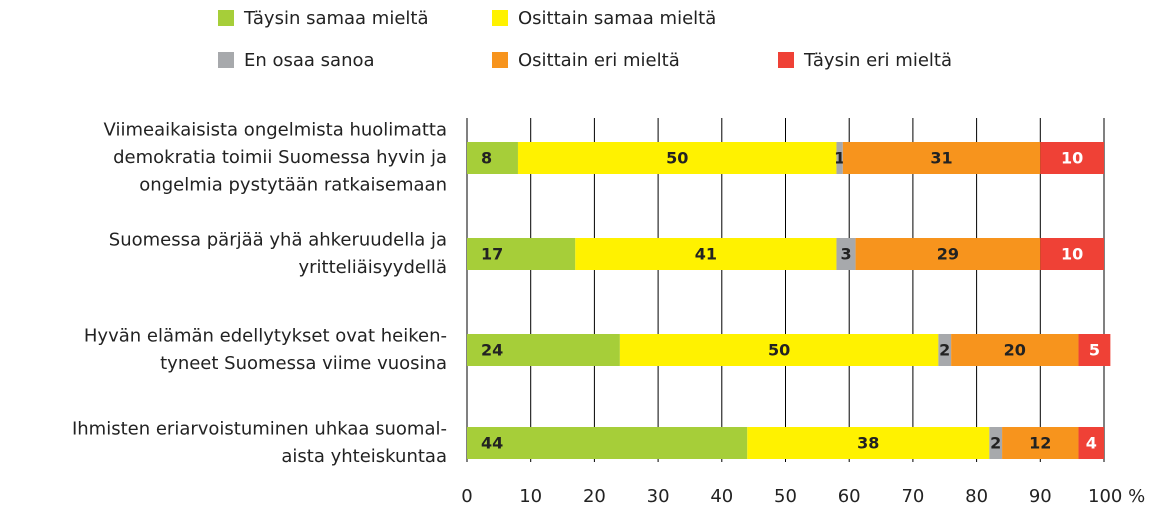 The height and width of the screenshot is (518, 1171). Describe the element at coordinates (275, 130) in the screenshot. I see `category-label: Viimeaikaisista ongelmista huolimatta` at that location.